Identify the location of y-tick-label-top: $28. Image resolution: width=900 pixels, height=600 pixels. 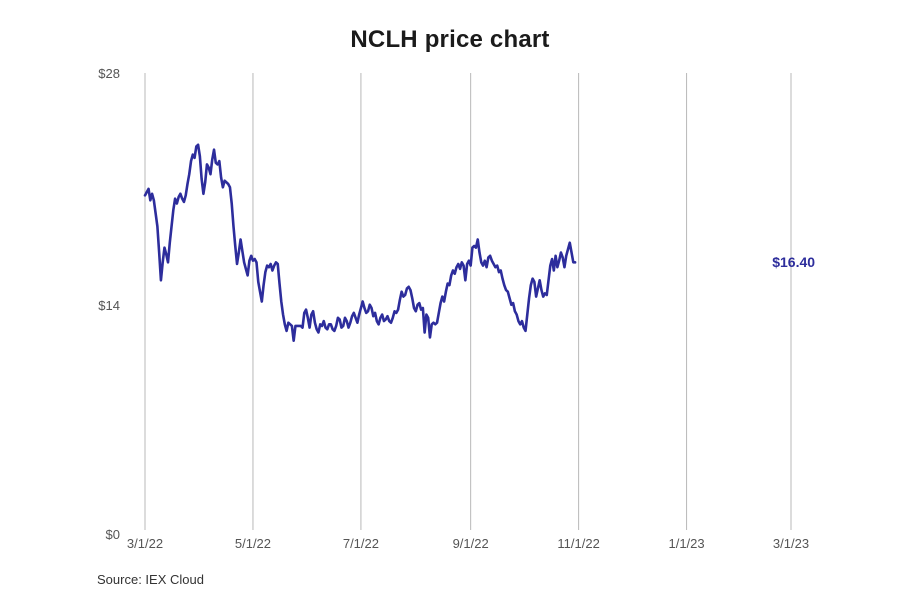
(109, 73).